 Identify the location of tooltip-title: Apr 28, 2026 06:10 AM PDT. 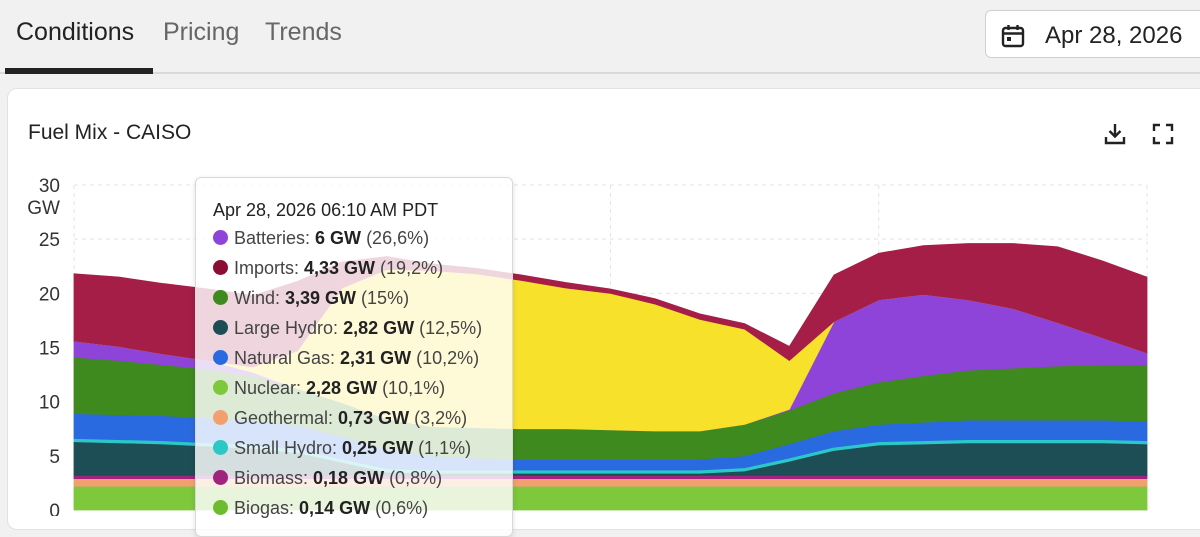
(326, 210).